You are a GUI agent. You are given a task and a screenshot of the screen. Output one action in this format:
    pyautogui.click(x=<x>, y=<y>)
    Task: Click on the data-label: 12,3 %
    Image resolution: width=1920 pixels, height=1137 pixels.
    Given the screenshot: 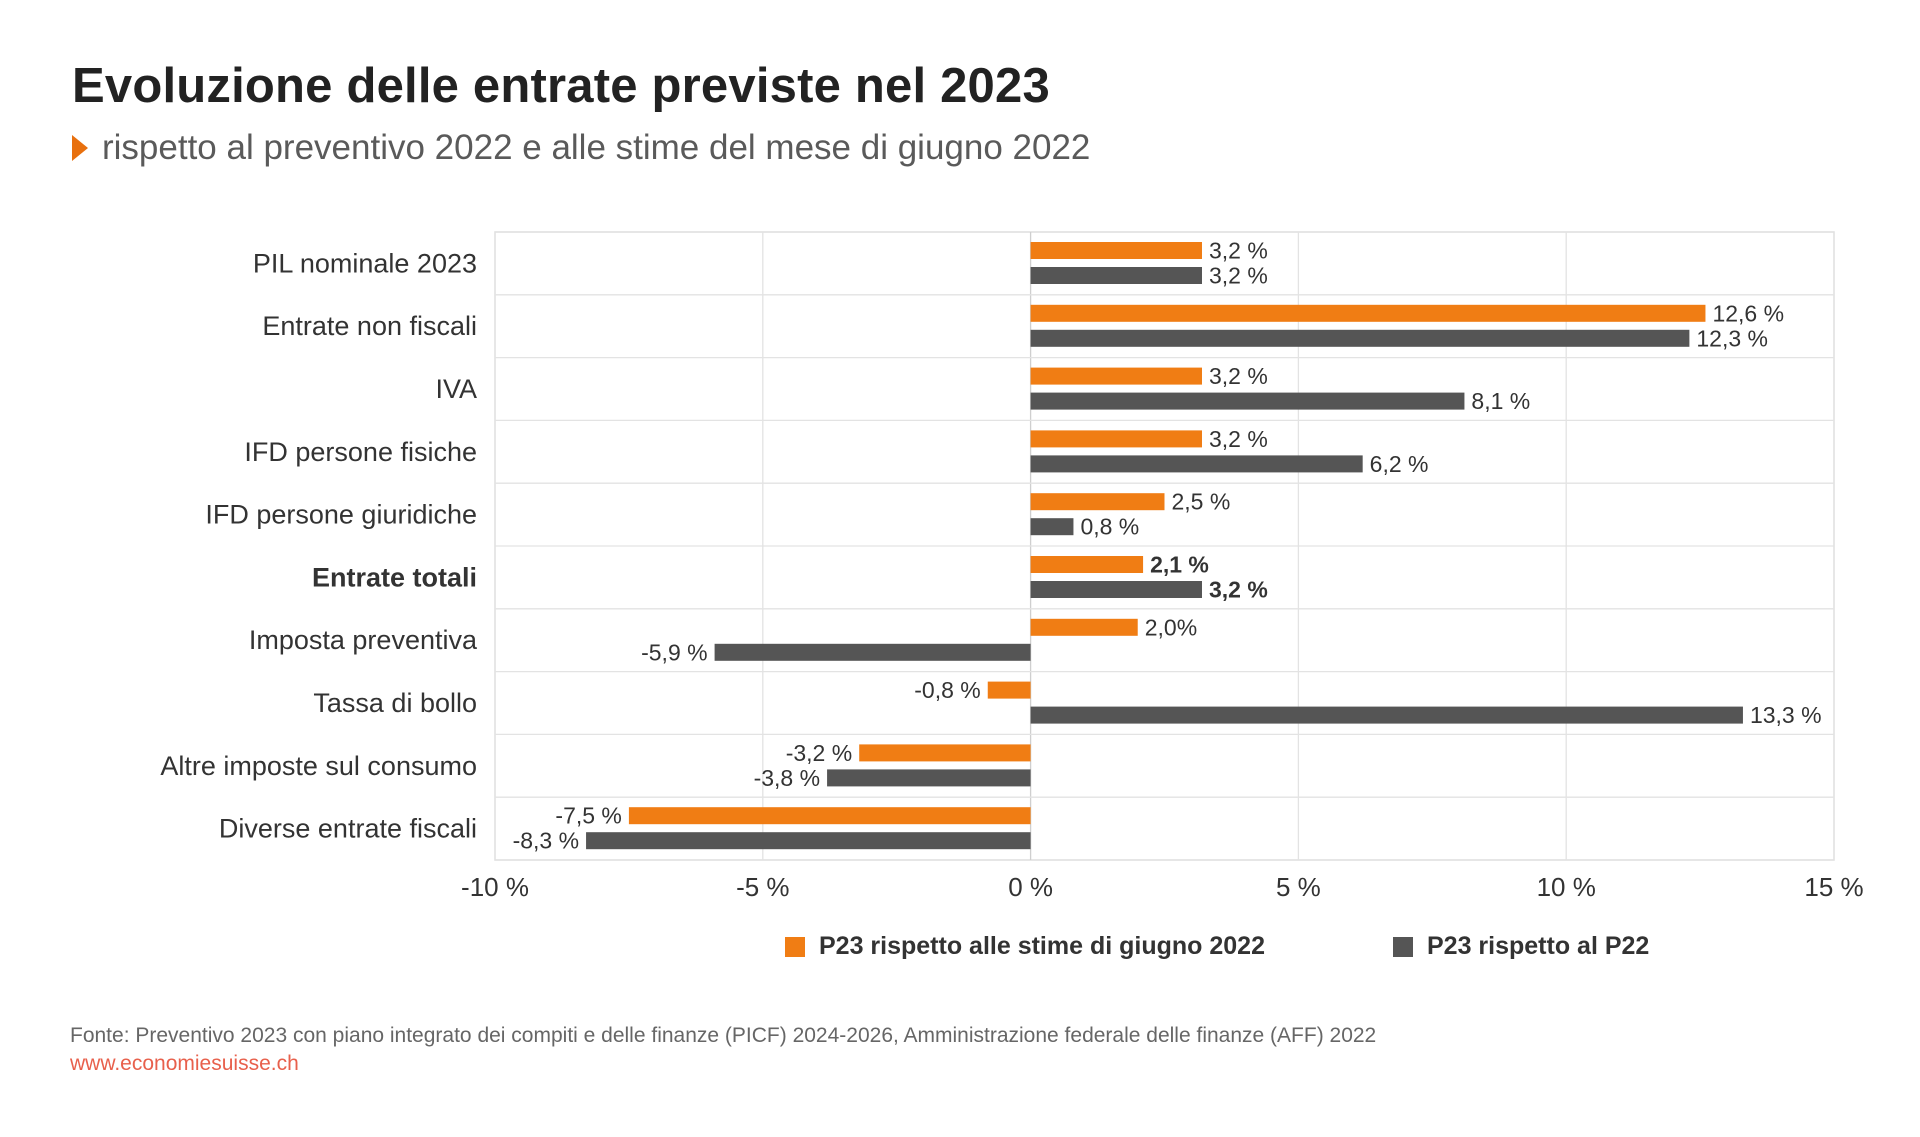 What is the action you would take?
    pyautogui.click(x=1732, y=338)
    